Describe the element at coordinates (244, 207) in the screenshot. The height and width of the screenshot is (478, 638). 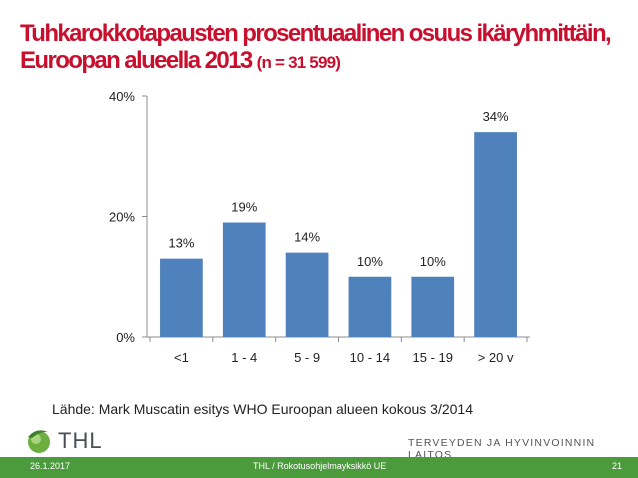
I see `data-label: 19%` at that location.